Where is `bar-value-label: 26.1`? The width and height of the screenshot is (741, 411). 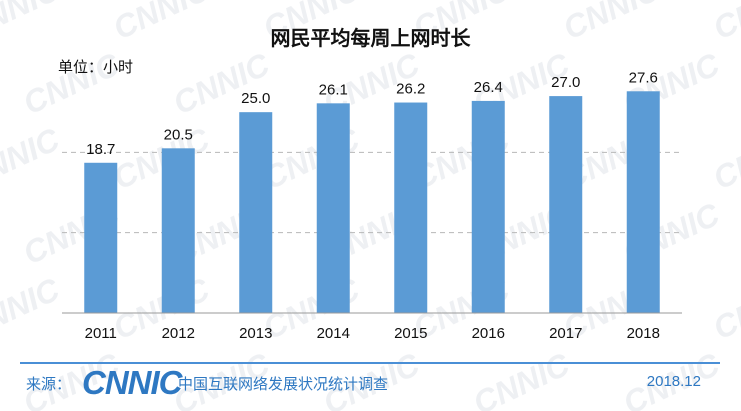
bar-value-label: 26.1 is located at coordinates (333, 89).